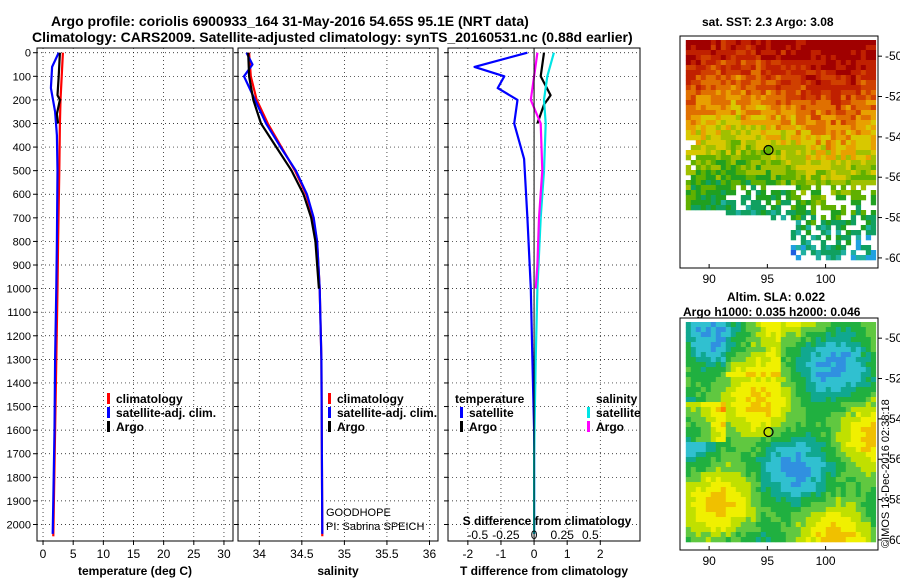  I want to click on y-tick-label: 1100, so click(19, 313).